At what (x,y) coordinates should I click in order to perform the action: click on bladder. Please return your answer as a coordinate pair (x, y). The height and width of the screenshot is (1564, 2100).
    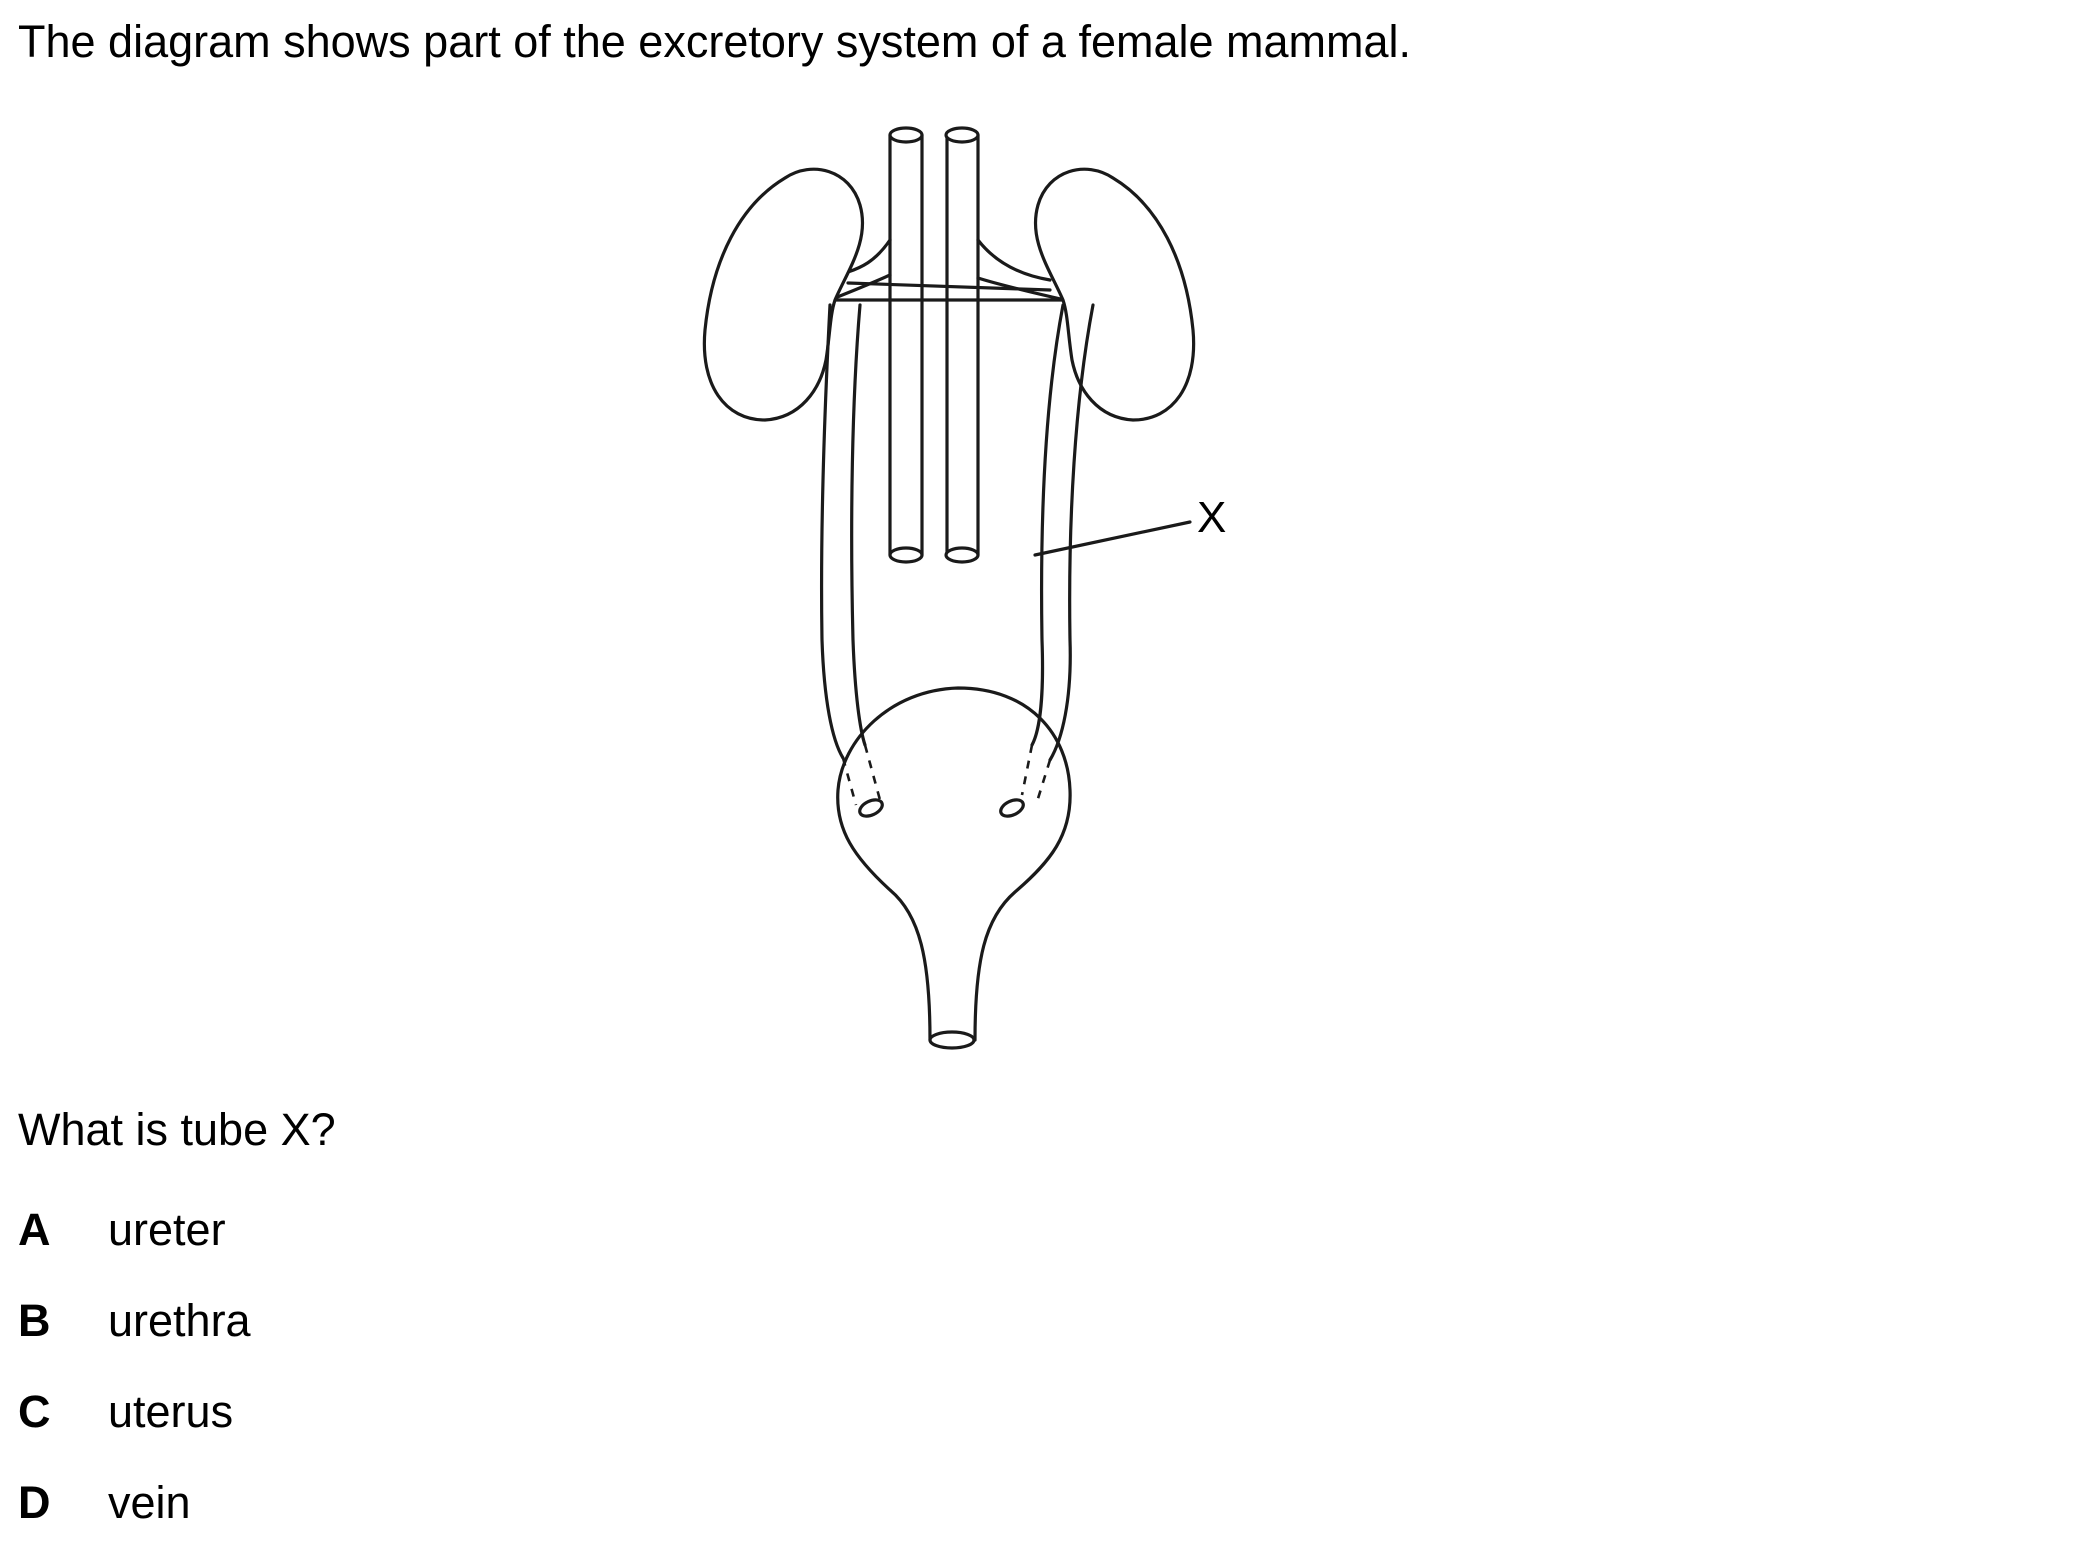
    Looking at the image, I should click on (954, 864).